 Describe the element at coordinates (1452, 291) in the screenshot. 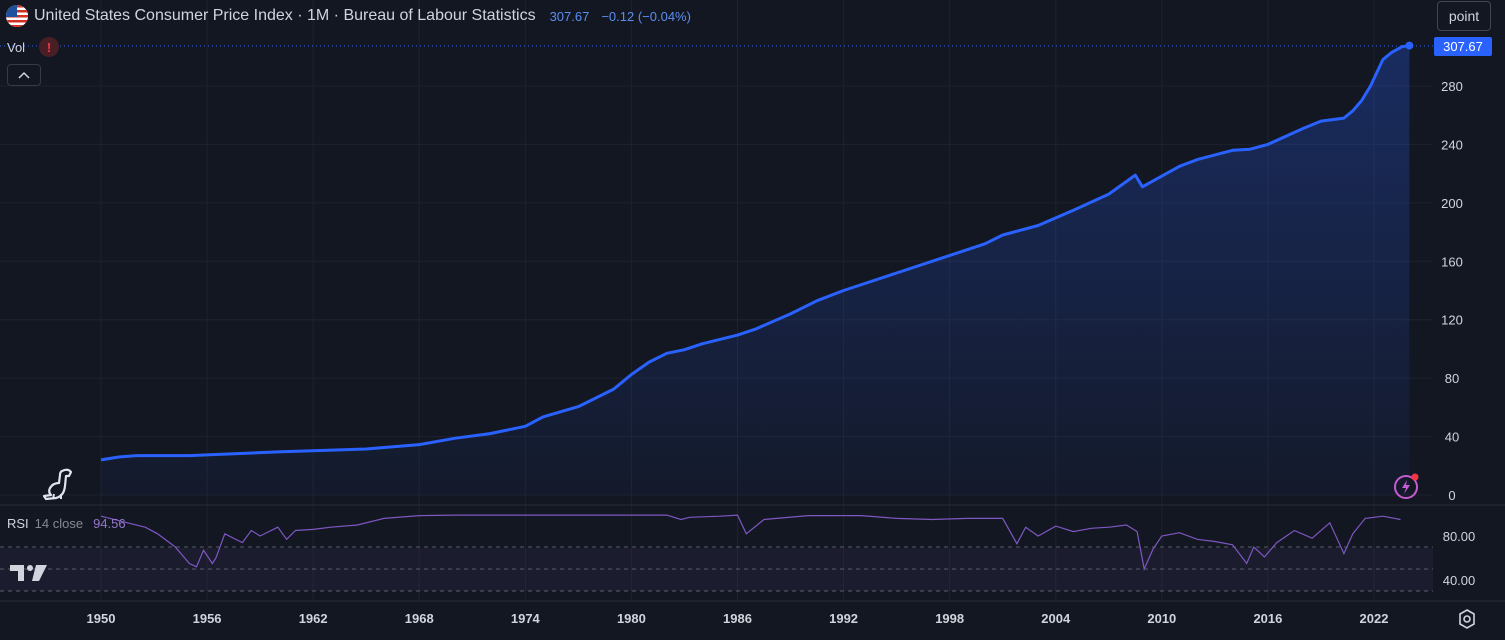

I see `price-axis: 0 40 80 120 160 200 240 280` at that location.